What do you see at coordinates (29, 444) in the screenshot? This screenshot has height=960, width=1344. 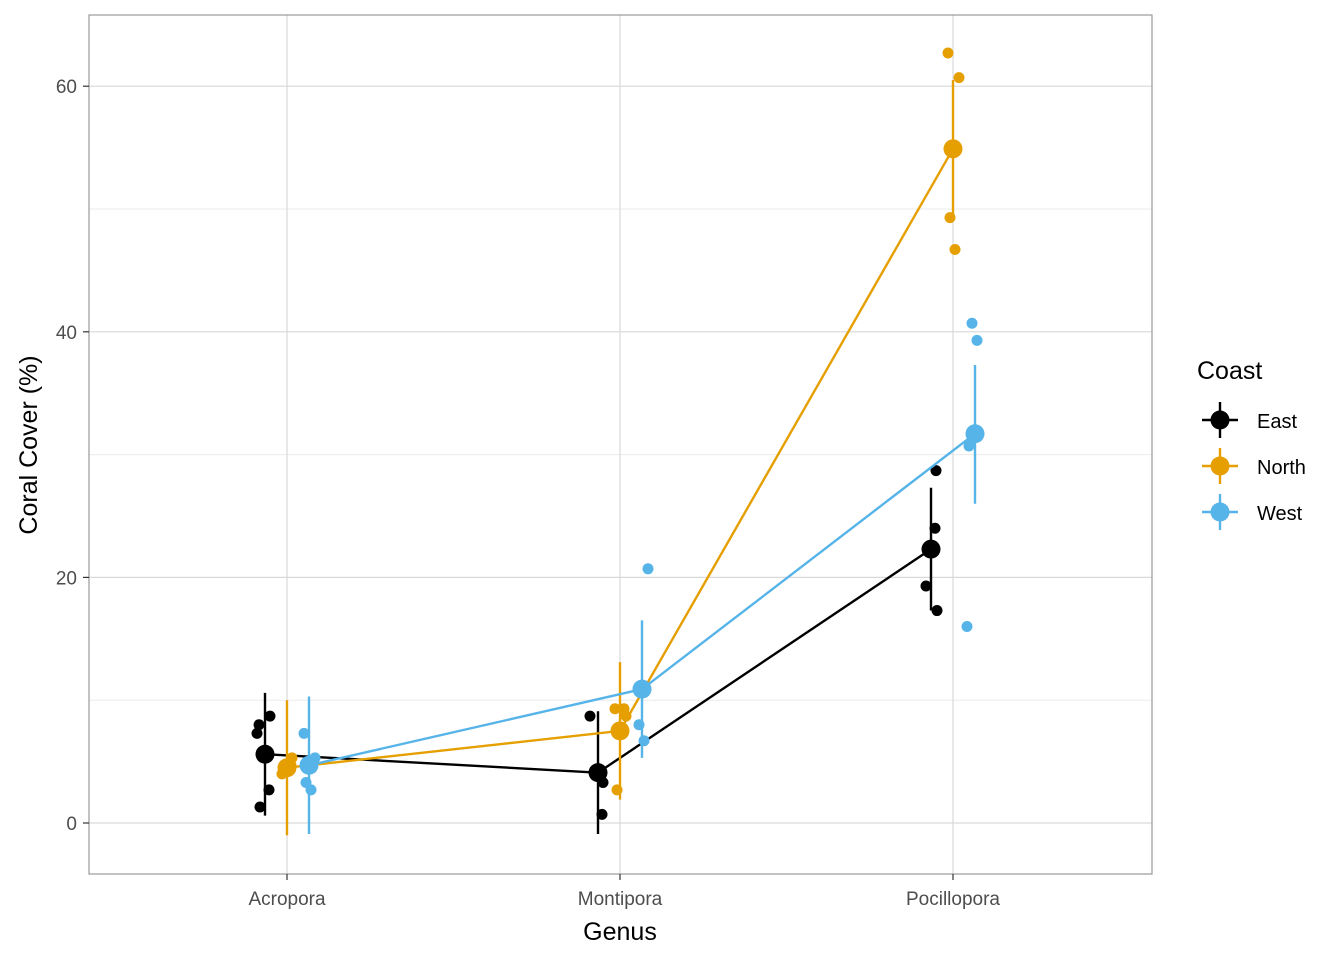 I see `y-axis-title: Coral Cover (%)` at bounding box center [29, 444].